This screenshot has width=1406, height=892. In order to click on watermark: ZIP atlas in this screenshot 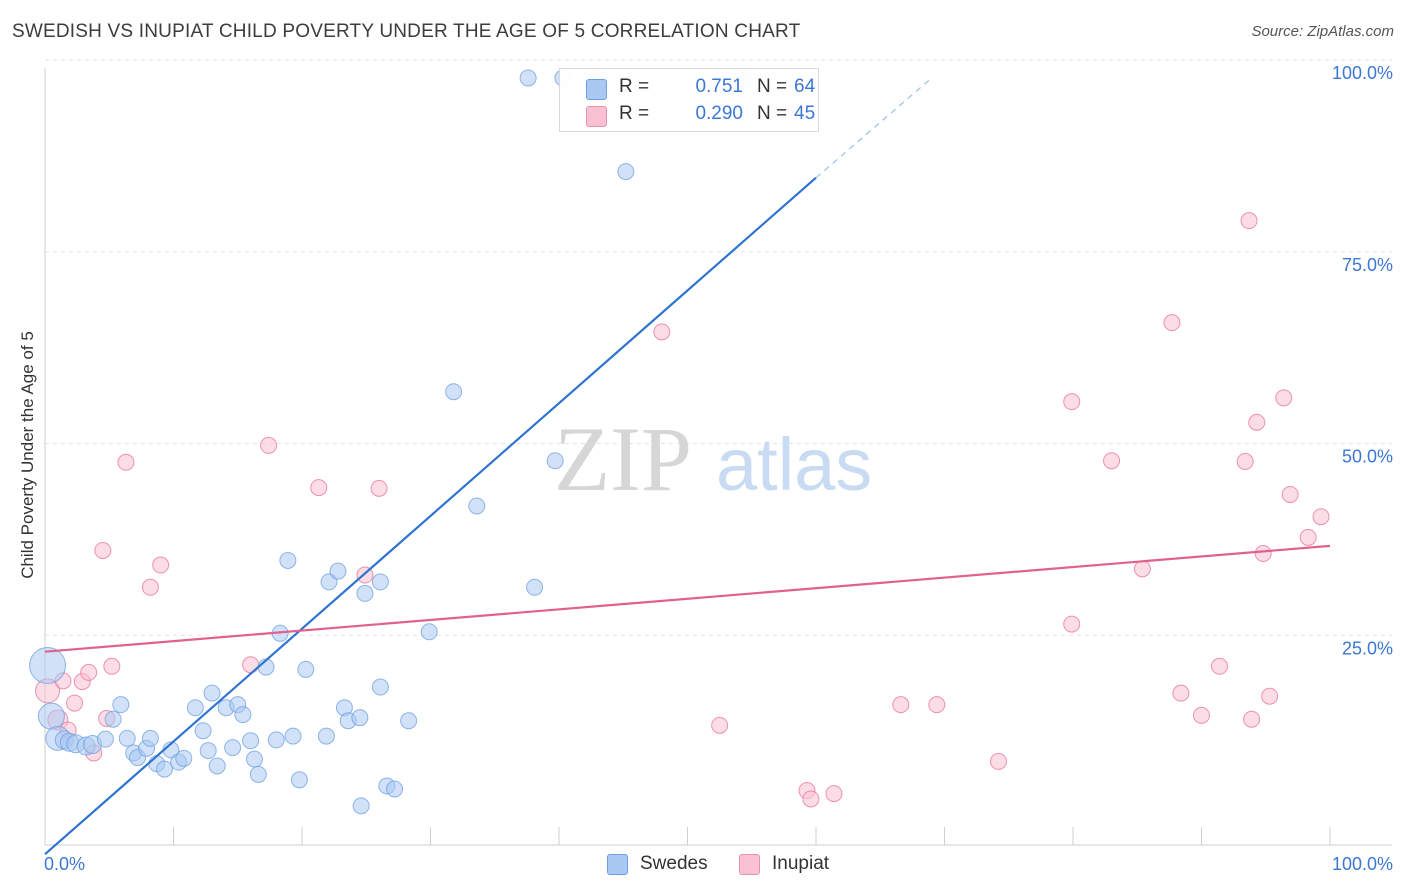, I will do `click(713, 459)`.